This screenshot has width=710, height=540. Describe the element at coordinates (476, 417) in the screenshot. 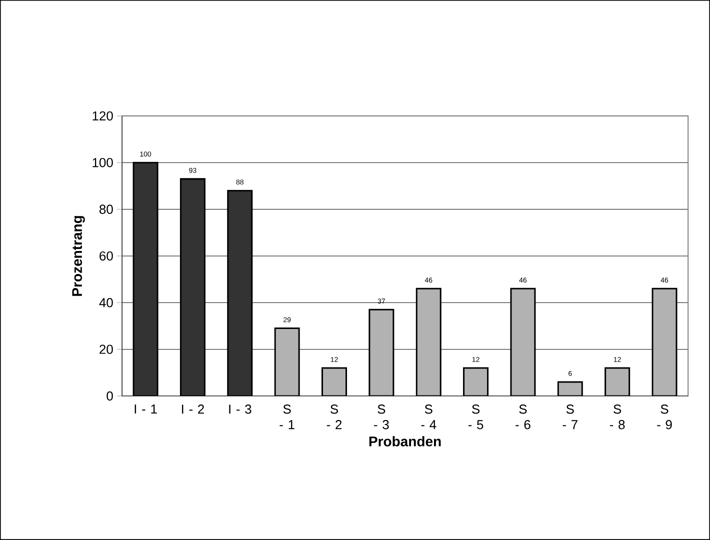

I see `x-tick-label: S - 5` at that location.